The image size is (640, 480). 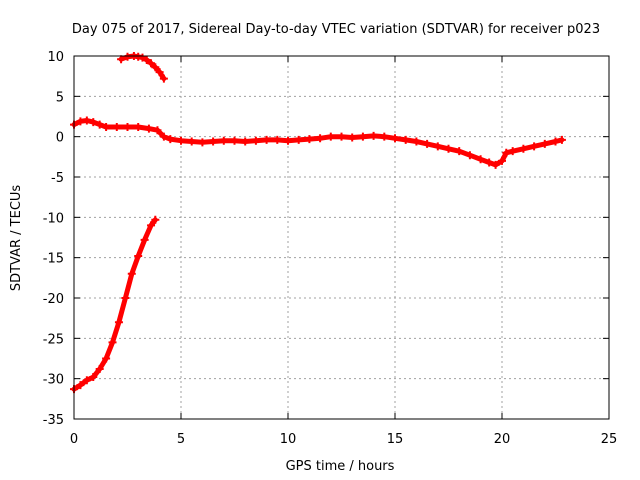 I want to click on y-tick-label: 0, so click(x=60, y=138).